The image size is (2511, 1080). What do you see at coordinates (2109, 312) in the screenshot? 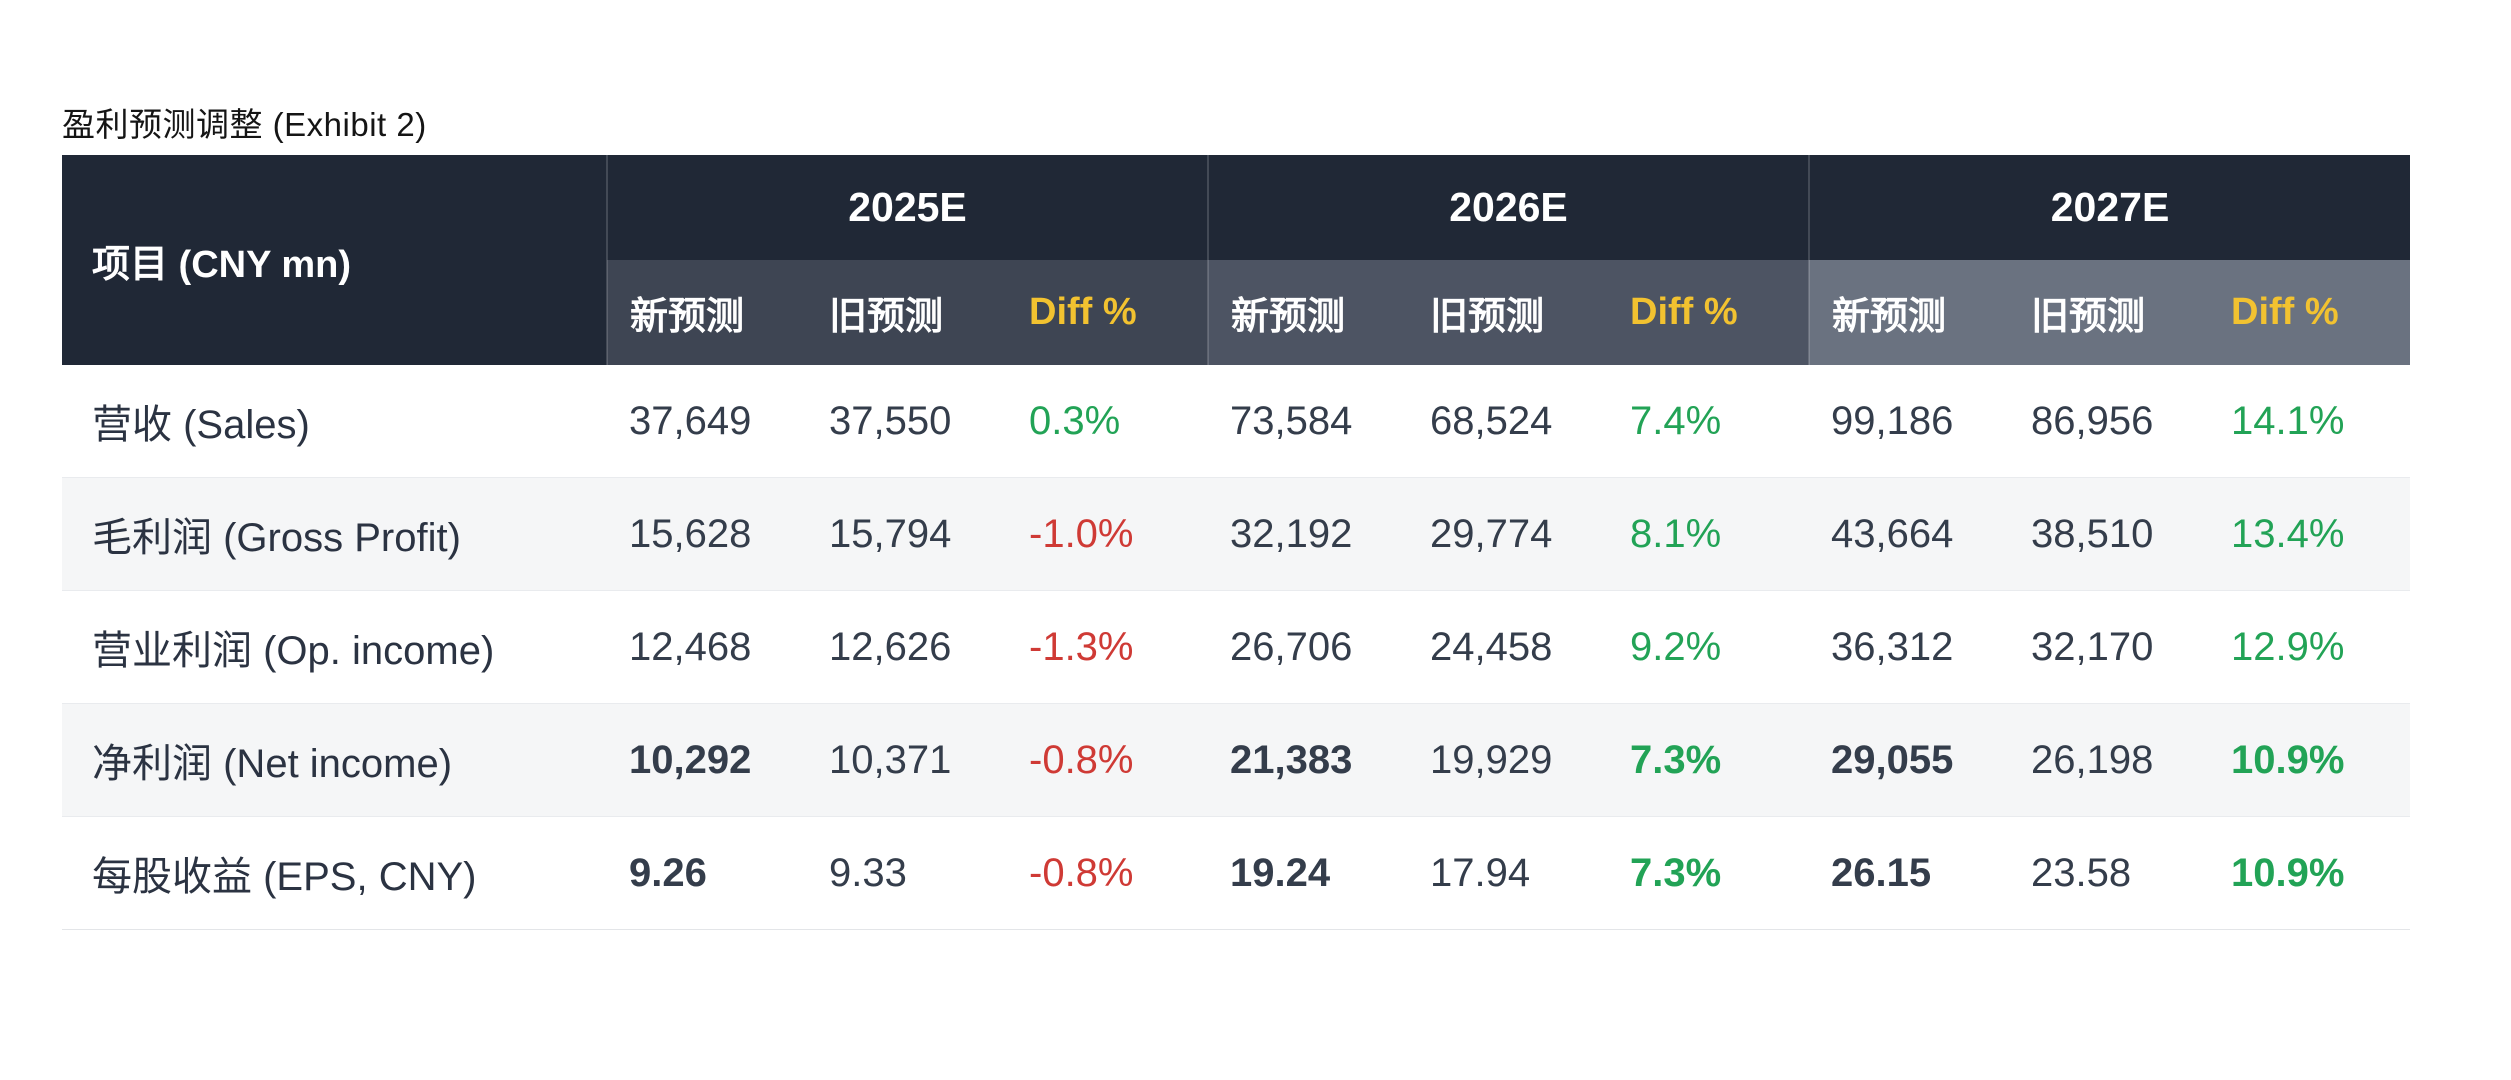
I see `subheader-old-2027e: 旧预测` at bounding box center [2109, 312].